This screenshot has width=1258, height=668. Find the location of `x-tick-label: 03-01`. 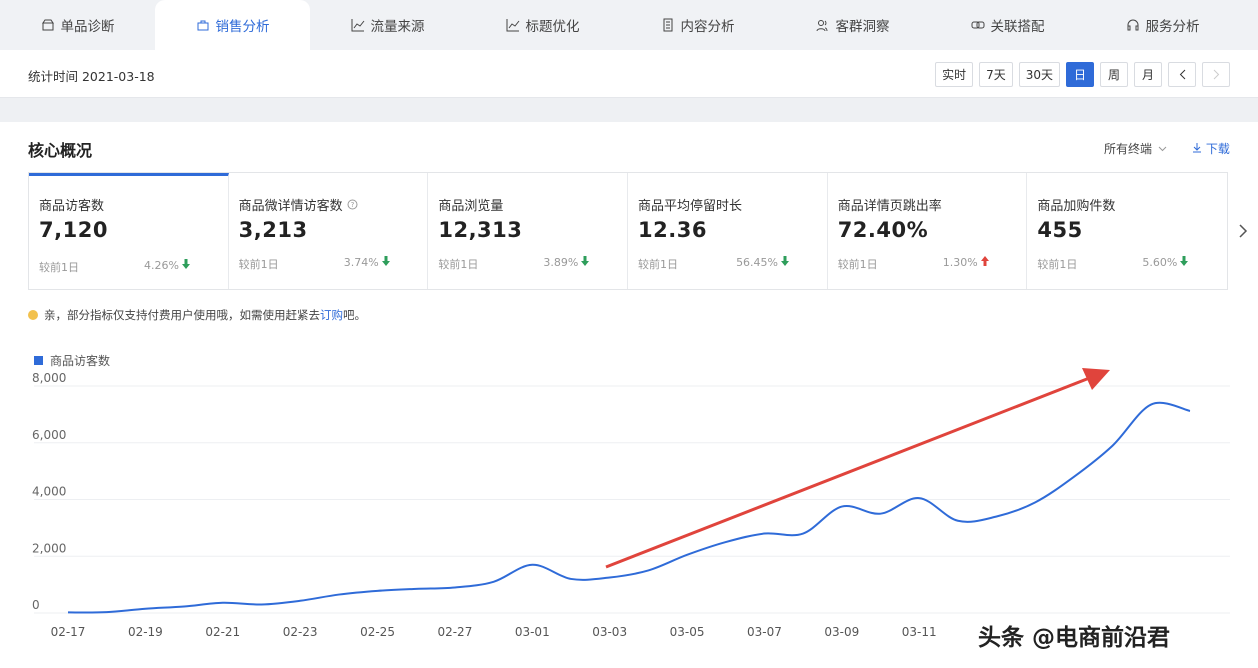

x-tick-label: 03-01 is located at coordinates (532, 632).